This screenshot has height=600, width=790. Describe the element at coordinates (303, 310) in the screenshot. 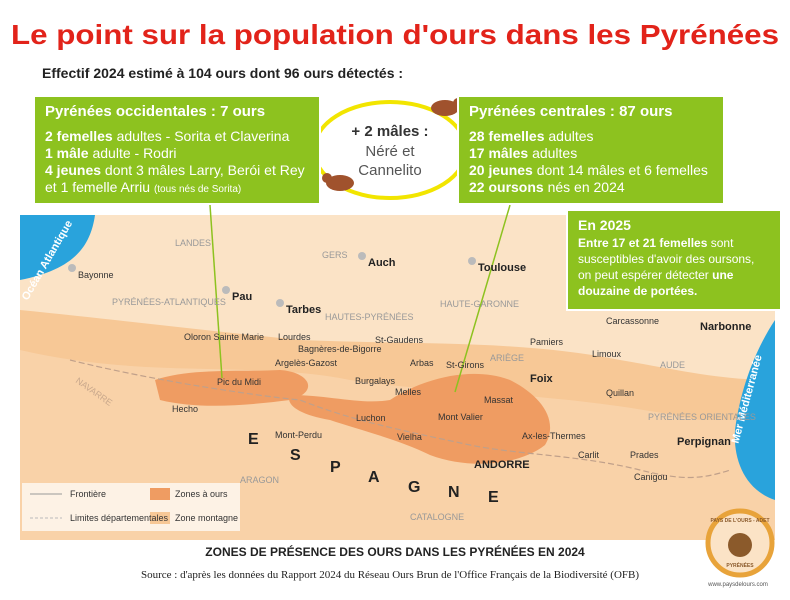

I see `map-label: Tarbes` at that location.